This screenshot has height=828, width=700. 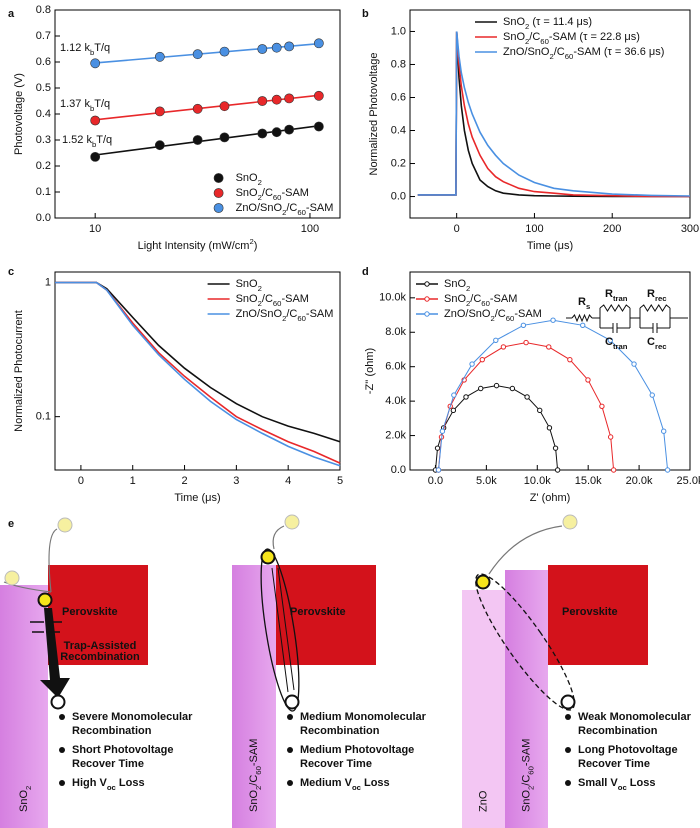 What do you see at coordinates (639, 481) in the screenshot?
I see `x-tick-label: 20.0k` at bounding box center [639, 481].